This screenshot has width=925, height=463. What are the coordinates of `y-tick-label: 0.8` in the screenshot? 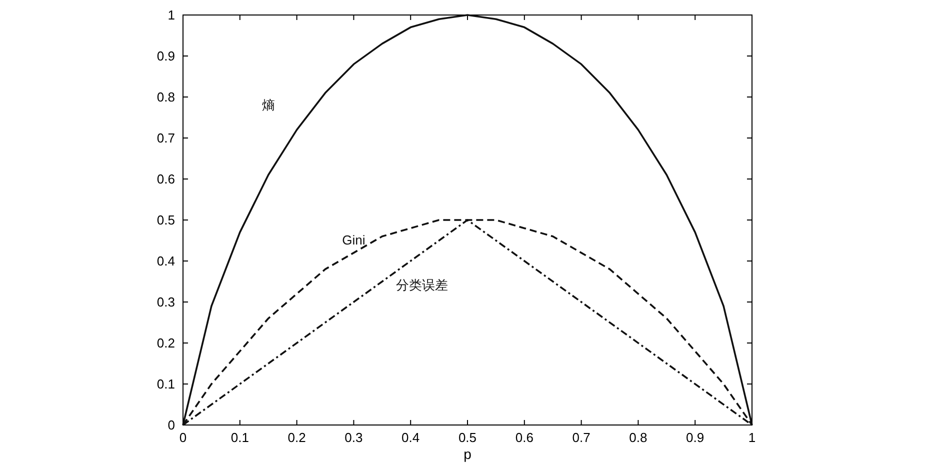 It's located at (165, 97).